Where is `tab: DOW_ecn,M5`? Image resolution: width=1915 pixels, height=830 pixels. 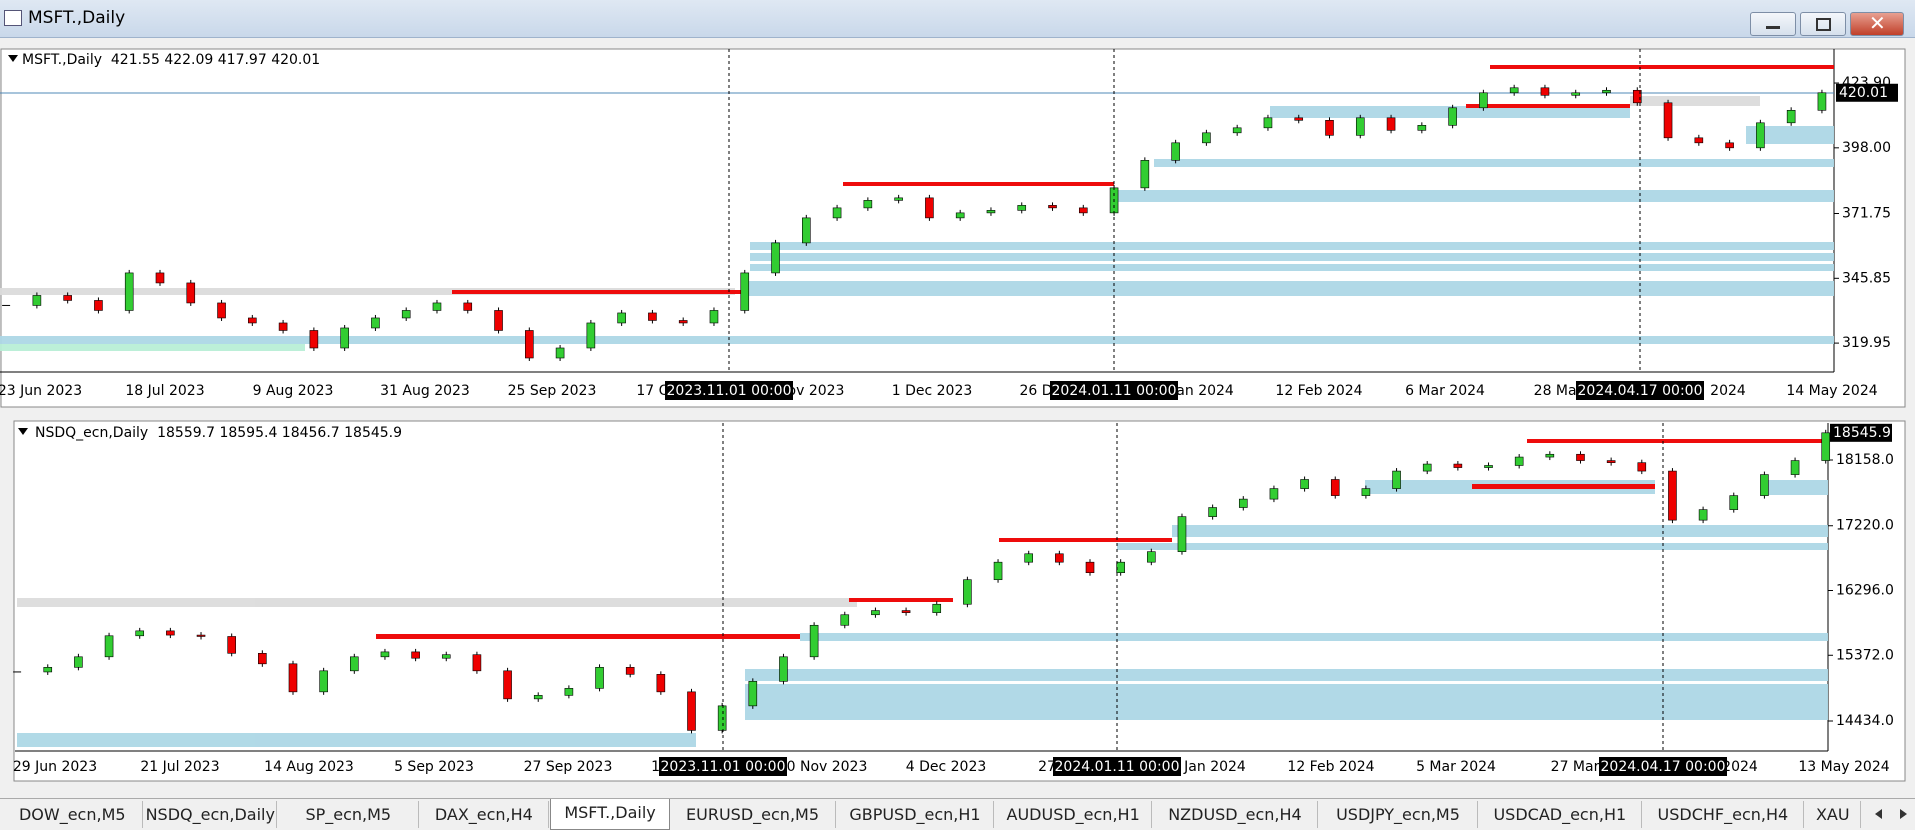
tab: DOW_ecn,M5 is located at coordinates (73, 814).